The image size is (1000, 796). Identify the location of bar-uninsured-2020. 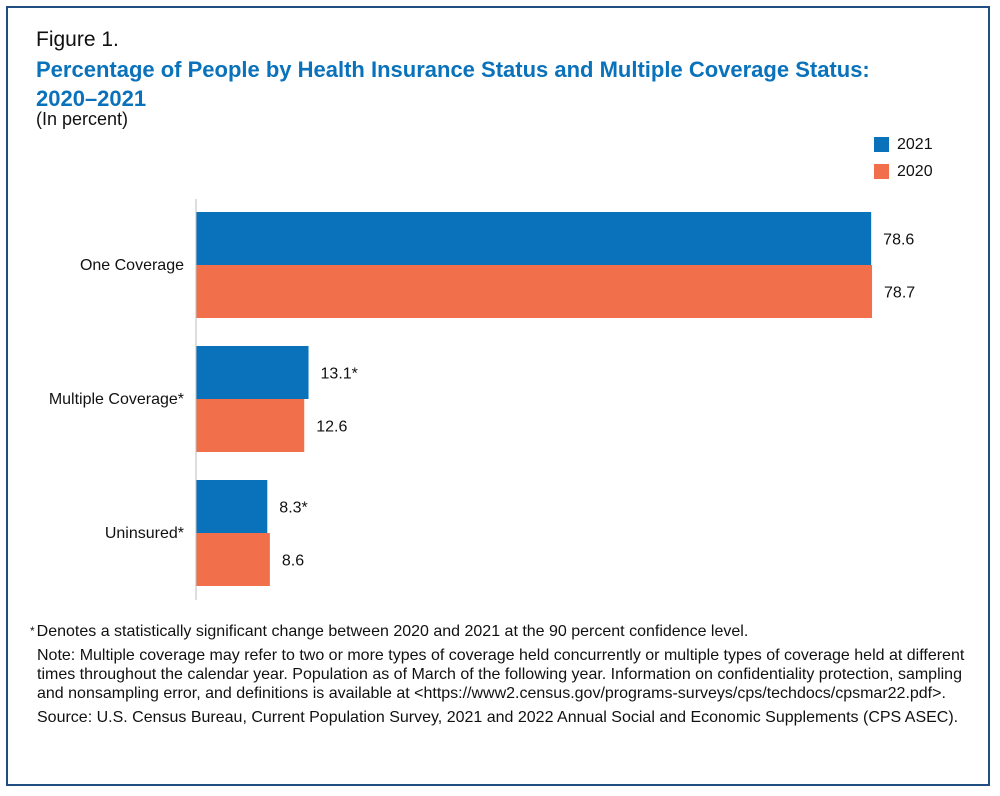
(233, 559).